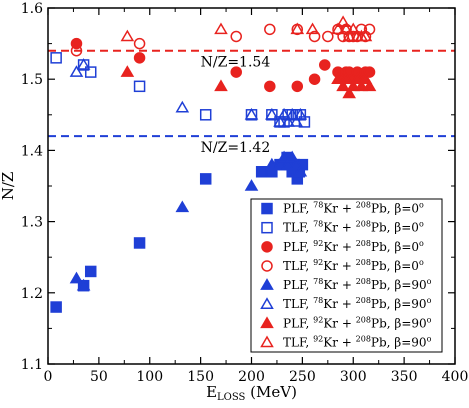  Describe the element at coordinates (236, 63) in the screenshot. I see `reference-line-label-0: N/Z=1.54` at that location.